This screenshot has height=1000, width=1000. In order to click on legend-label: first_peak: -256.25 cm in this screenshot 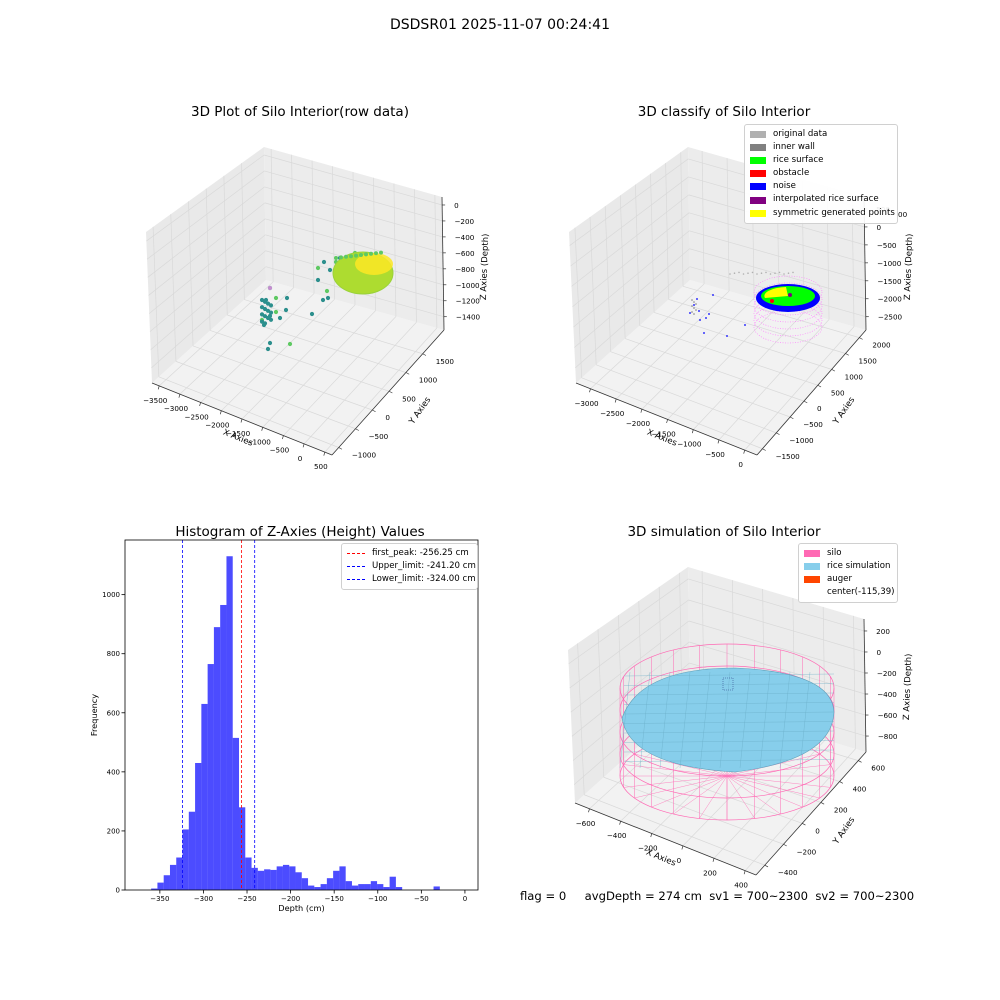, I will do `click(420, 553)`.